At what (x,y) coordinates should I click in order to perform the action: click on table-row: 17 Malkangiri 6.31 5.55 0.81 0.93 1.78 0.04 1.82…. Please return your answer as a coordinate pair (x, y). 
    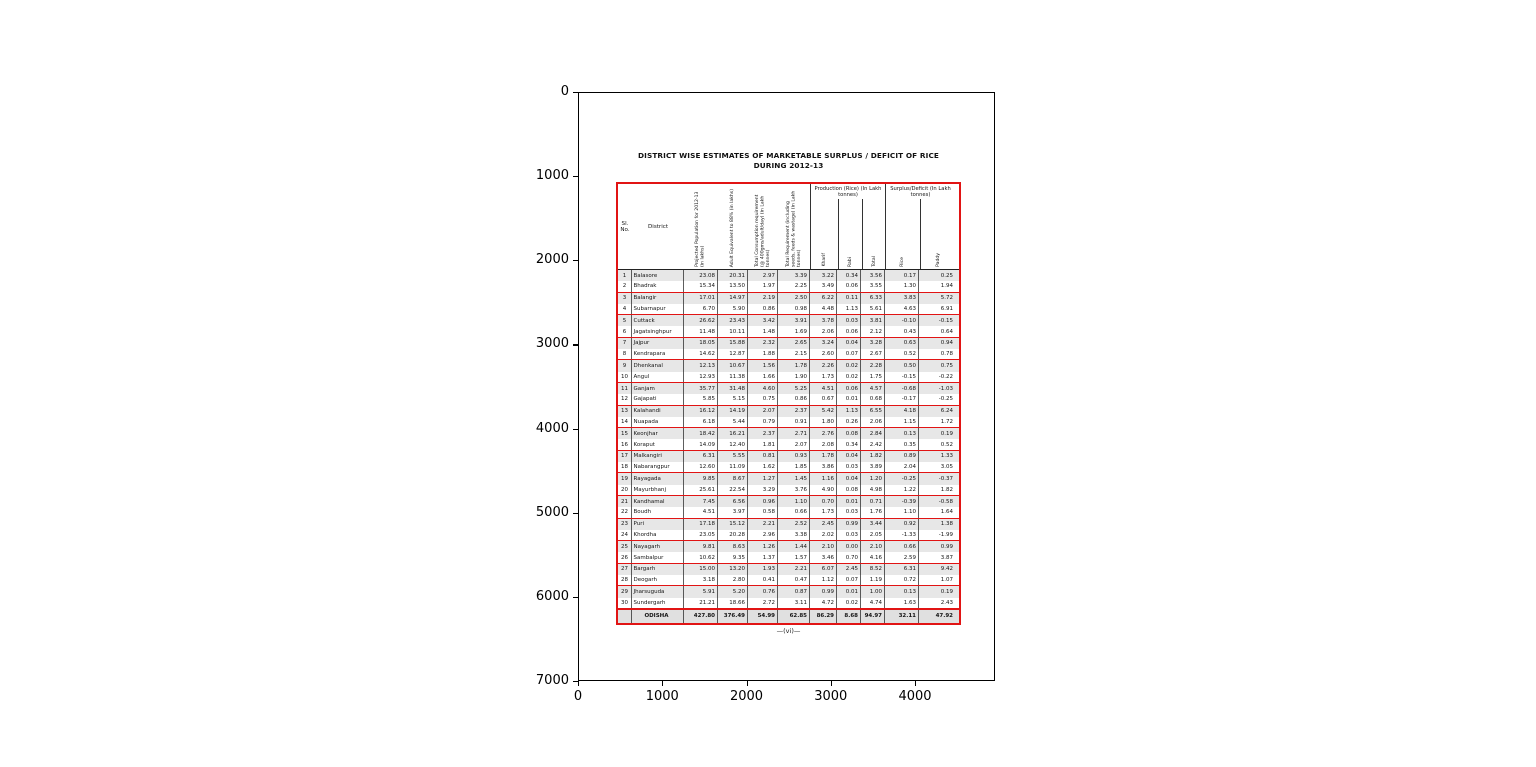
    Looking at the image, I should click on (788, 456).